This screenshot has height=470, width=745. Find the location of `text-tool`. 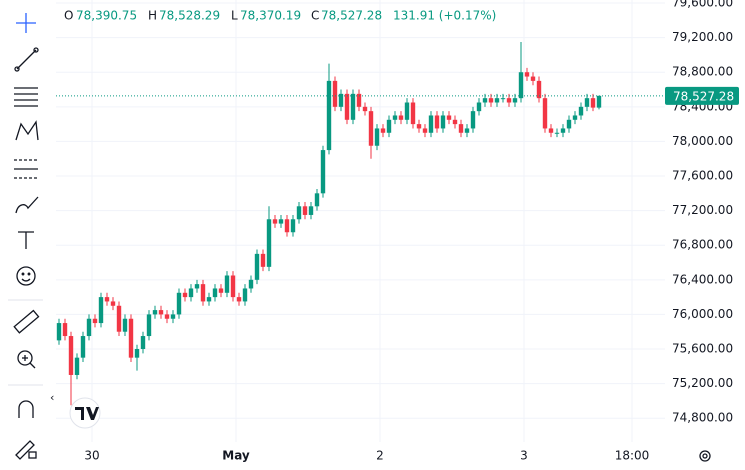

text-tool is located at coordinates (26, 240).